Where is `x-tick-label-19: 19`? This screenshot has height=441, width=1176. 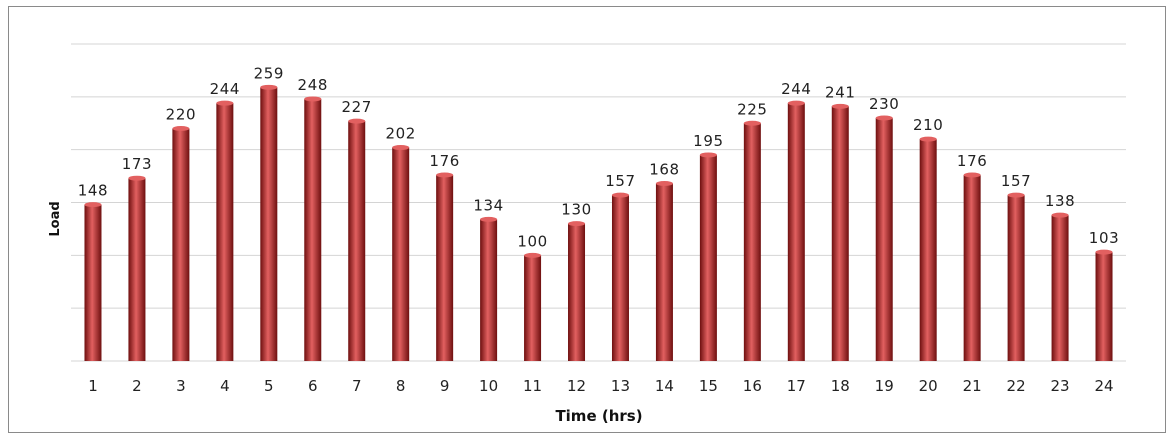 x-tick-label-19: 19 is located at coordinates (884, 386).